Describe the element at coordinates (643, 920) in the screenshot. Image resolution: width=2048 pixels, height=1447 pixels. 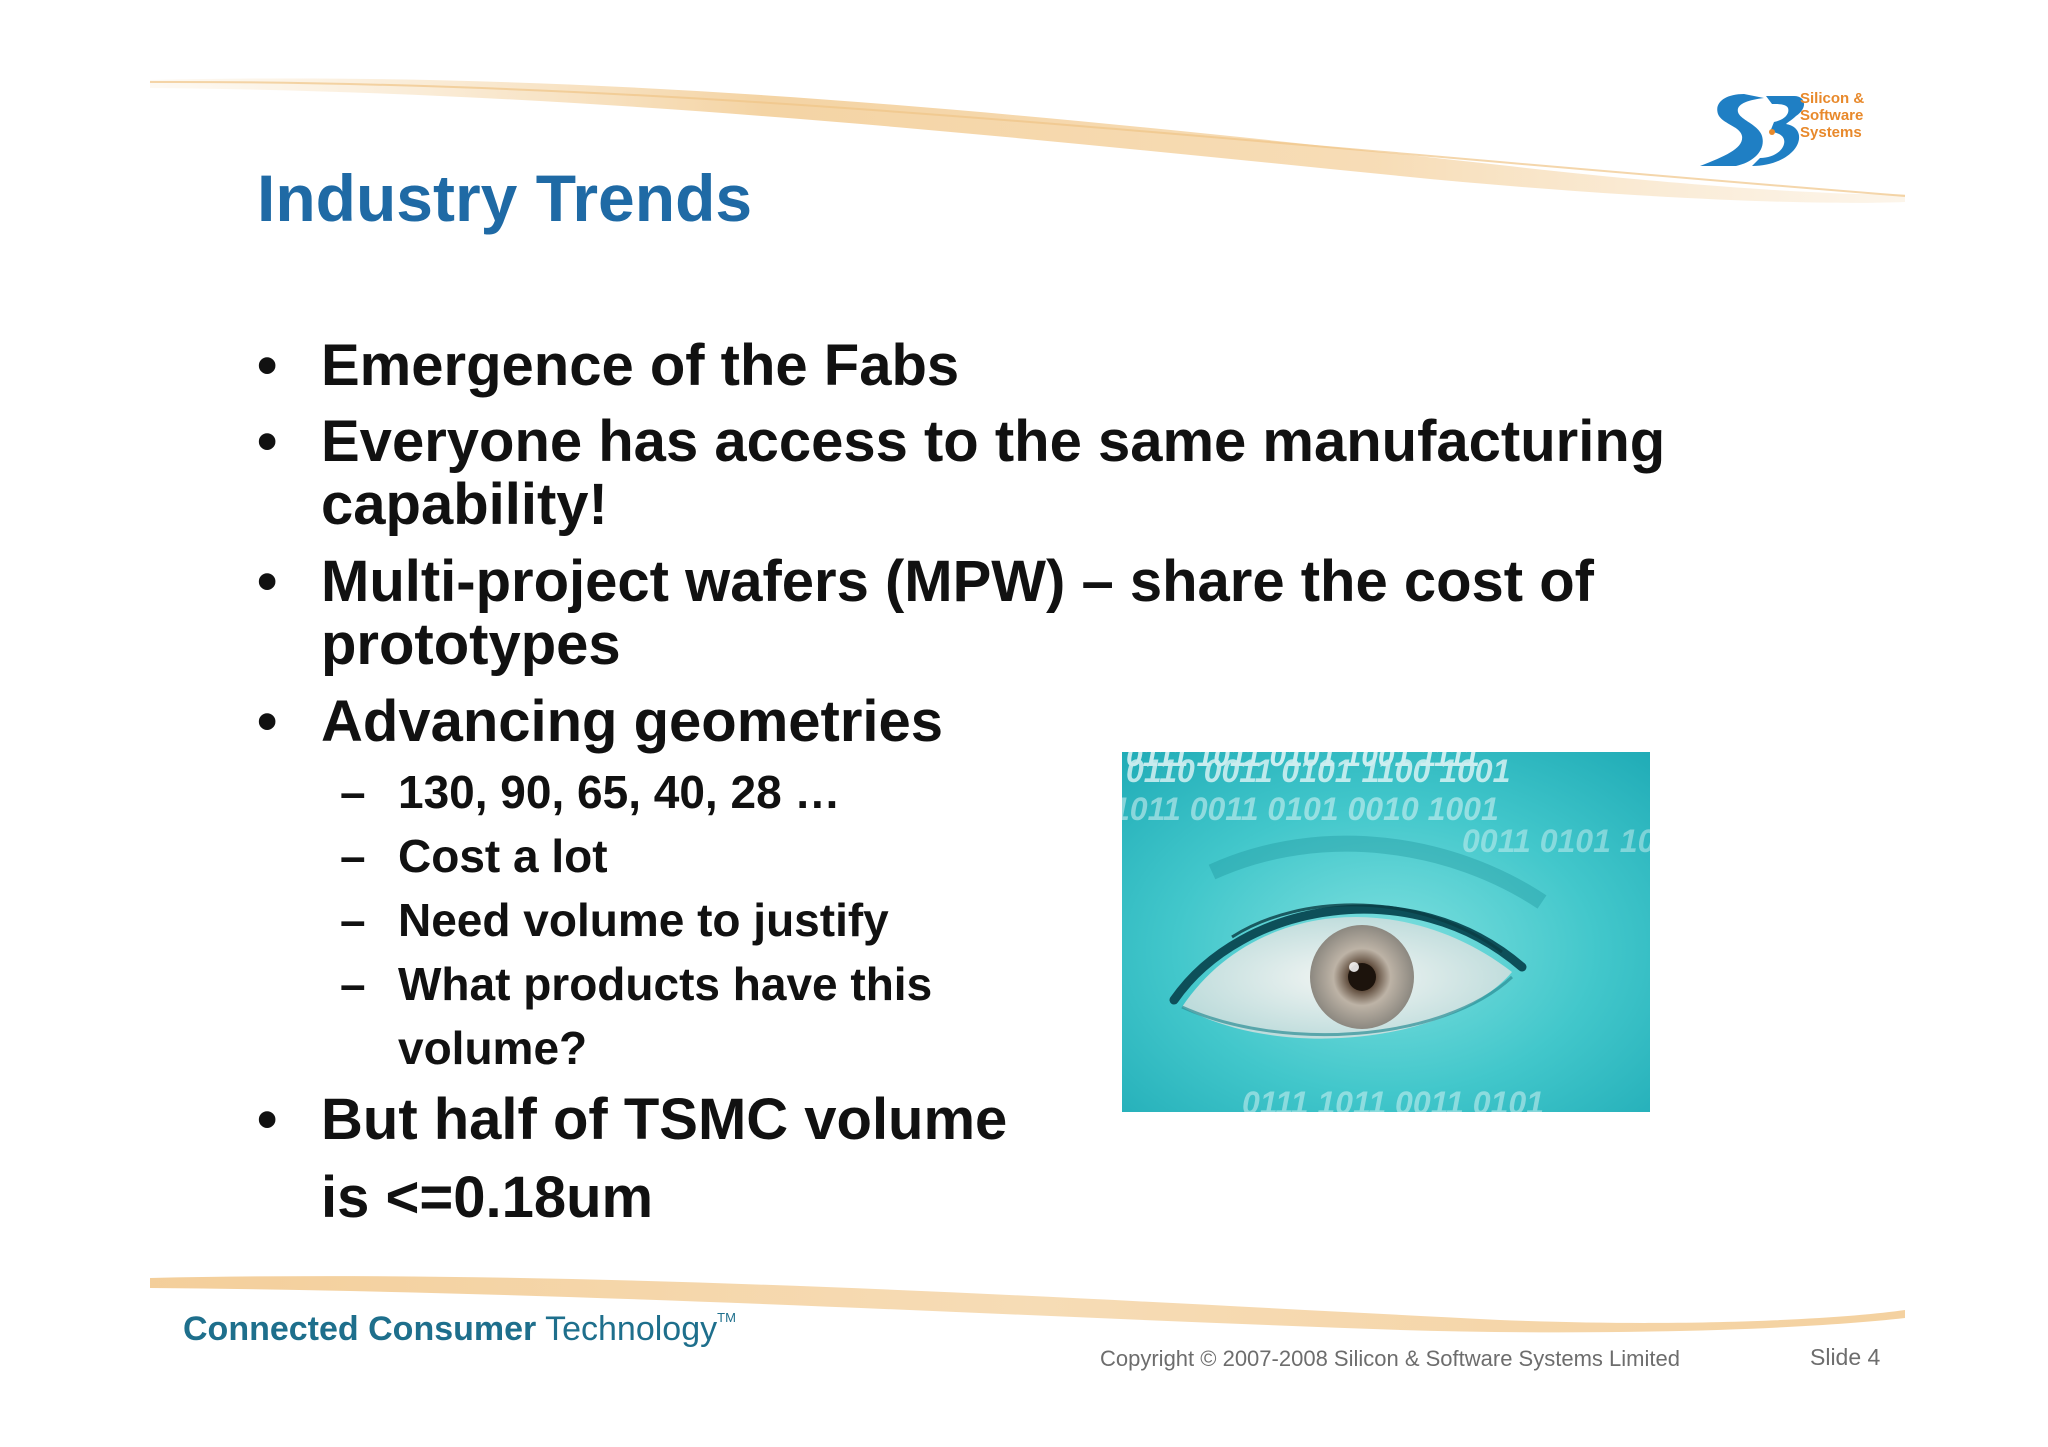
I see `sub-bullet-text: Need volume to justify` at that location.